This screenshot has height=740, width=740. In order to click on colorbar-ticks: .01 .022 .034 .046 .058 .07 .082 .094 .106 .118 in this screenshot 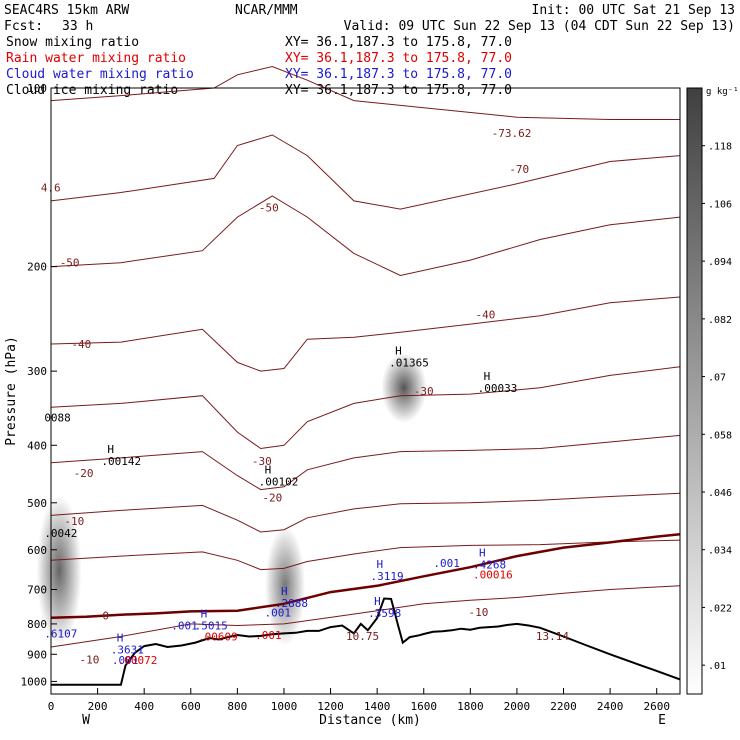, I will do `click(717, 407)`.